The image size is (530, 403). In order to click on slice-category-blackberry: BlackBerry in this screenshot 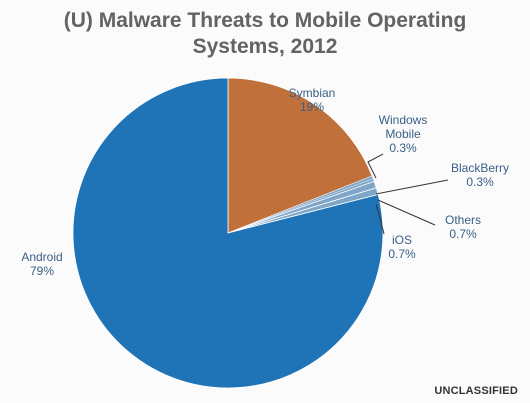, I will do `click(480, 168)`.